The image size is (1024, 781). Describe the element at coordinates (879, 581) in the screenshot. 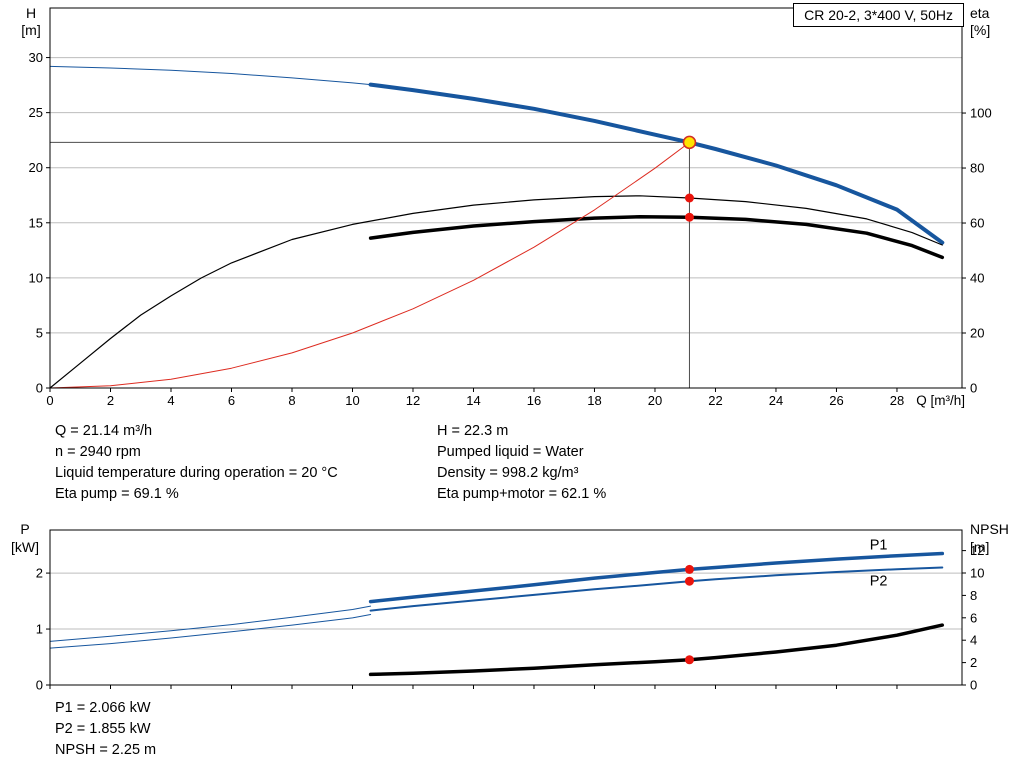

I see `series-label-p2: P2` at that location.